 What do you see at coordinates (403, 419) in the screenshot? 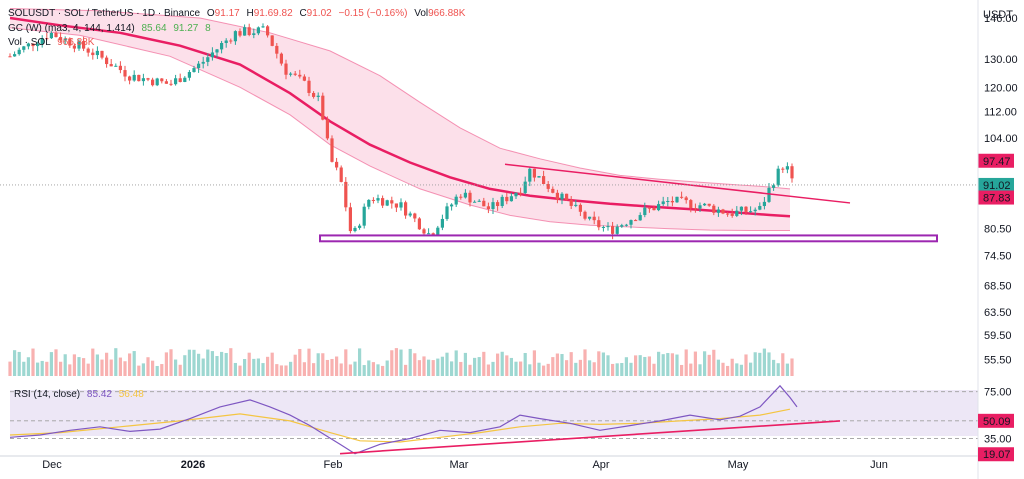
I see `rsi-line` at bounding box center [403, 419].